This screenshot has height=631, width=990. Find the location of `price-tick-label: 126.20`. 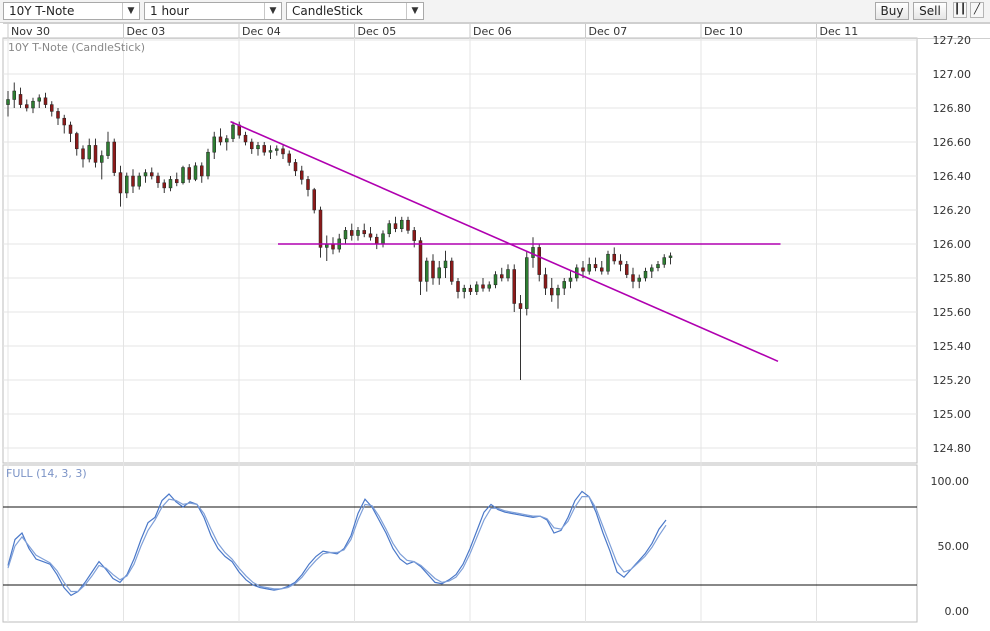

price-tick-label: 126.20 is located at coordinates (952, 210).